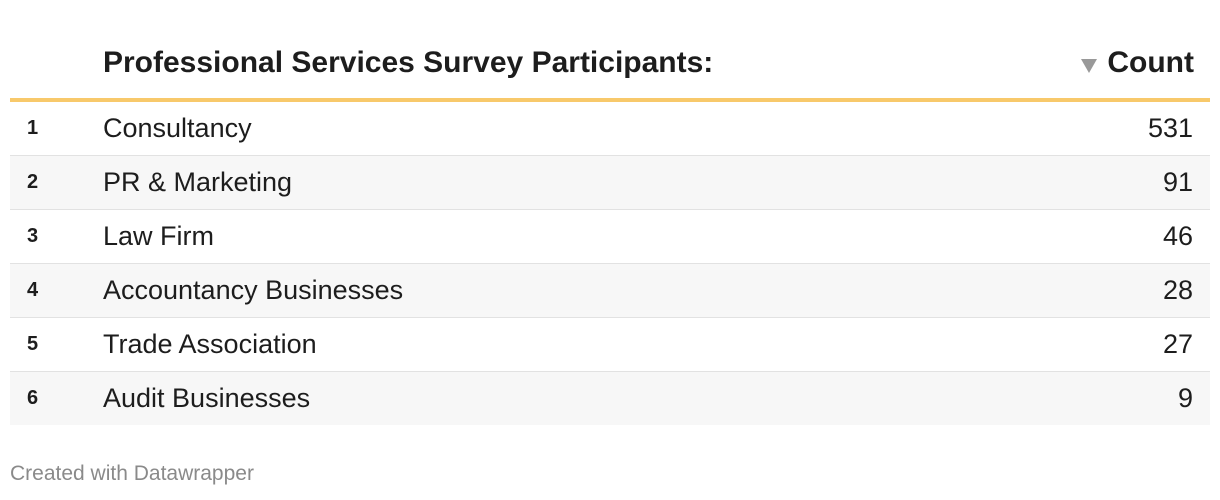 The height and width of the screenshot is (500, 1220). I want to click on table-row: 4 Accountancy Businesses 28, so click(610, 291).